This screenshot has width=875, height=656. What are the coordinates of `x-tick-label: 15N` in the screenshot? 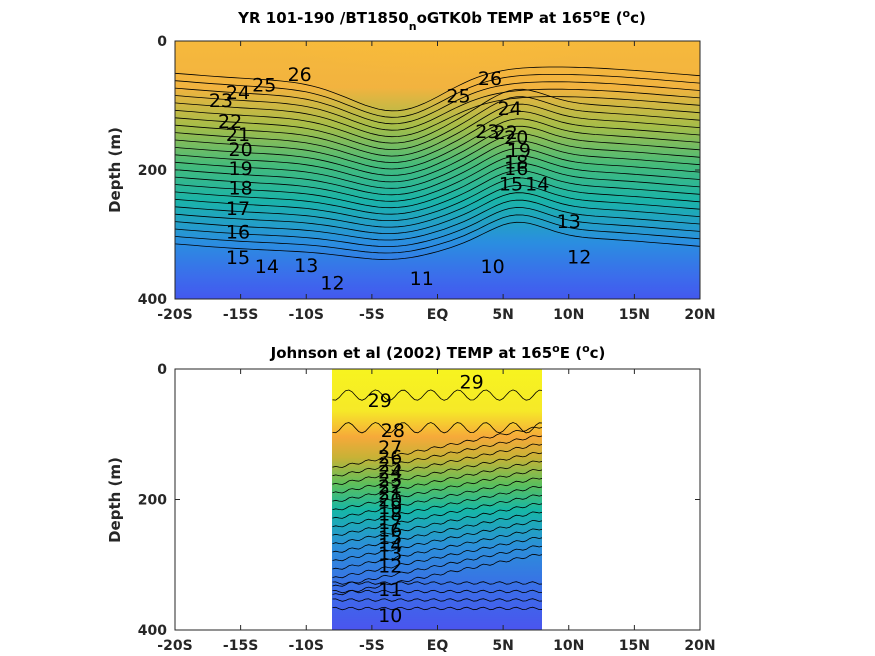 It's located at (634, 315).